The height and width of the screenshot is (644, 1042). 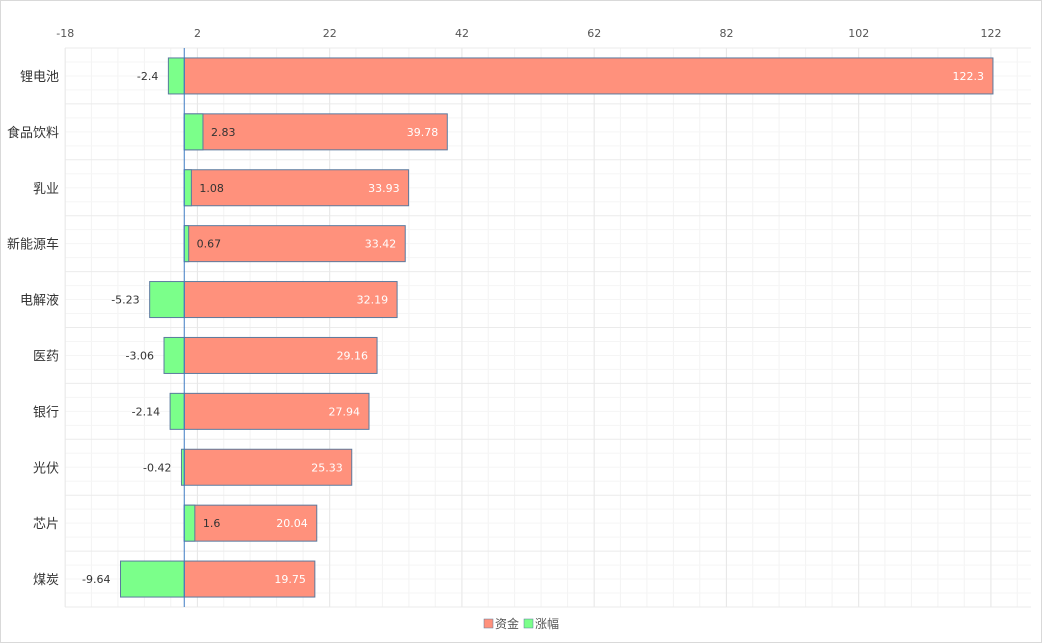 What do you see at coordinates (33, 245) in the screenshot?
I see `y-category-label: 新能源车` at bounding box center [33, 245].